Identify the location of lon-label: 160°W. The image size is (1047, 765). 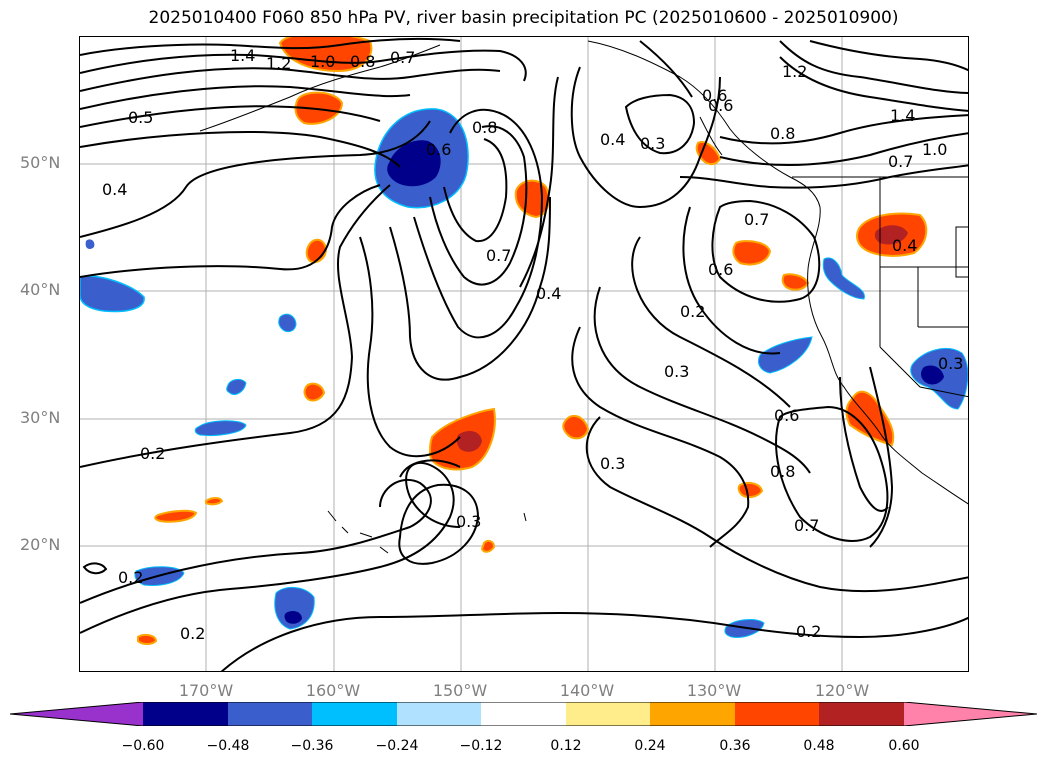
(333, 690).